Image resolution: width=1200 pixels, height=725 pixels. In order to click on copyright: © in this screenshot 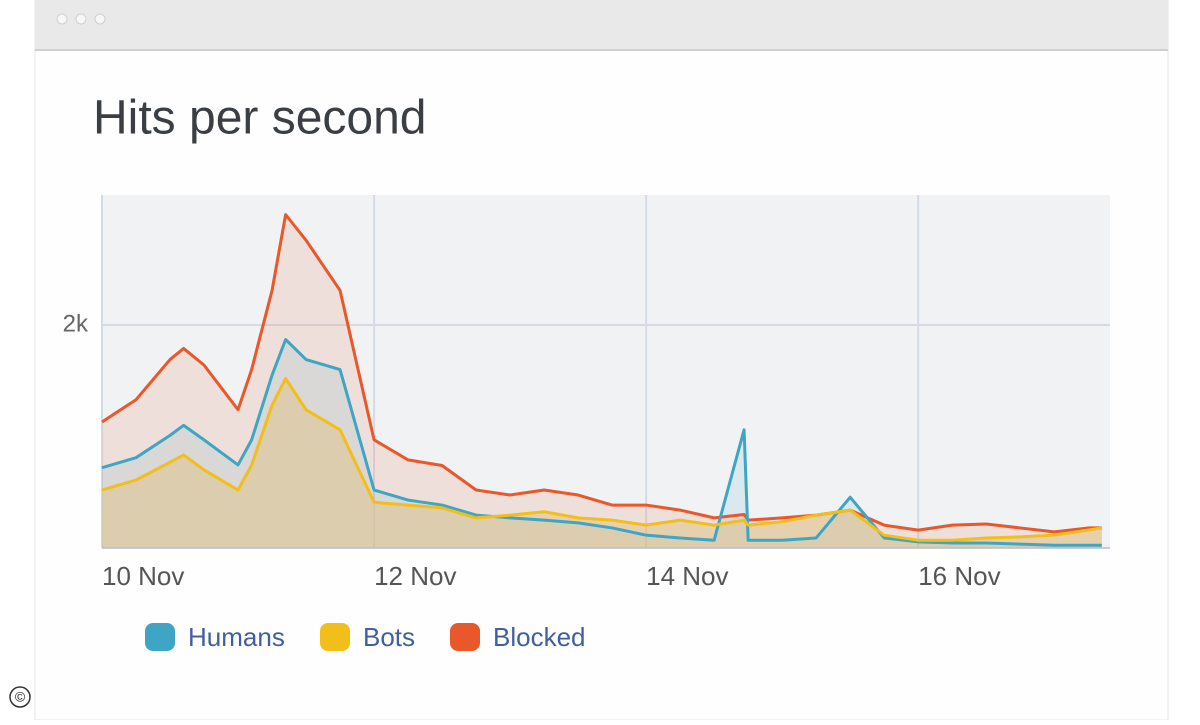, I will do `click(20, 697)`.